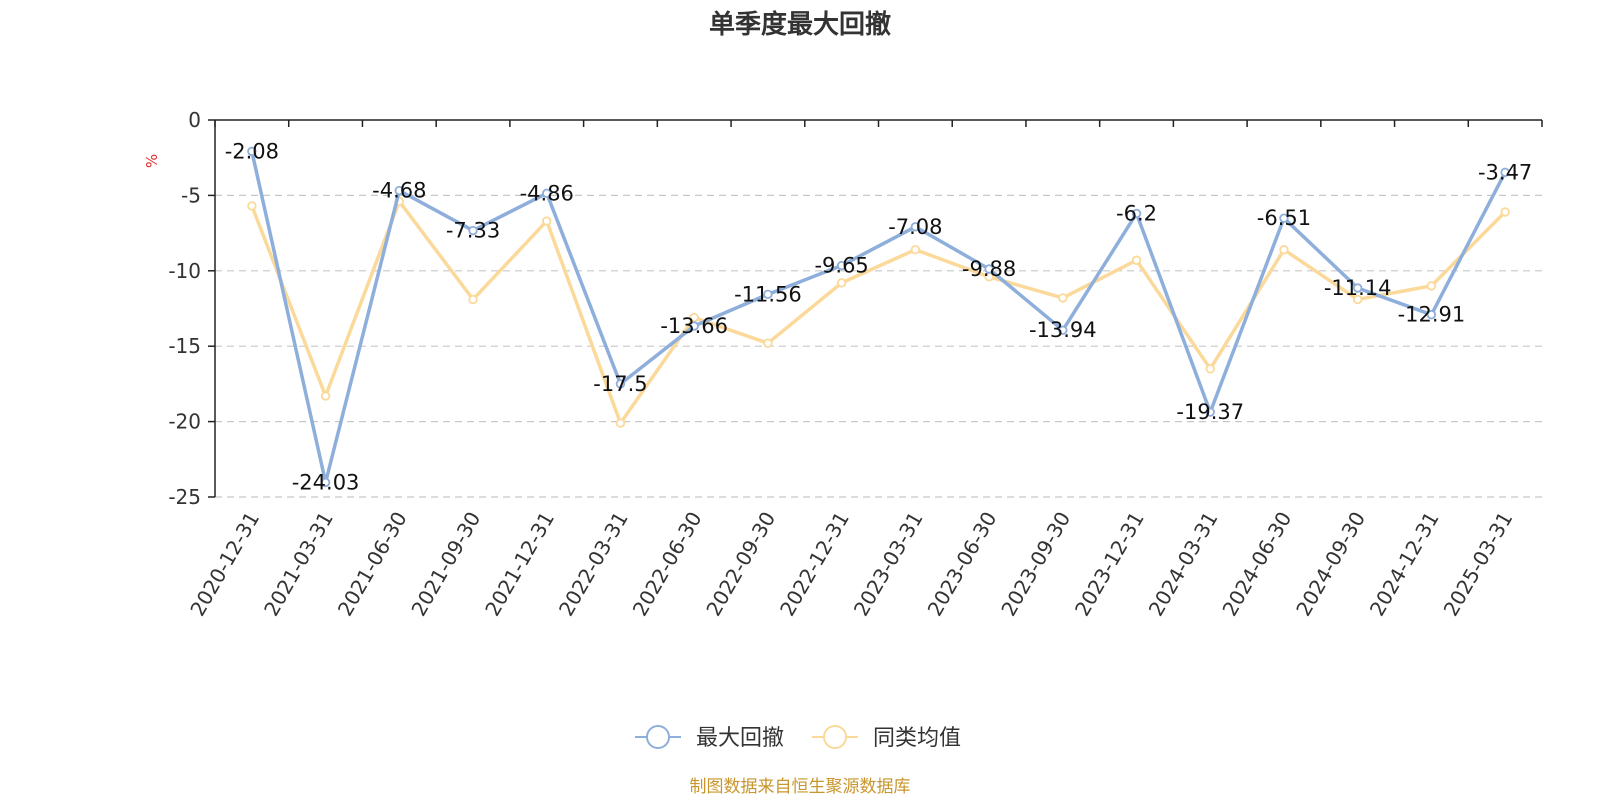 This screenshot has height=800, width=1600. I want to click on x-tick-label-14: 2024-06-30, so click(1256, 564).